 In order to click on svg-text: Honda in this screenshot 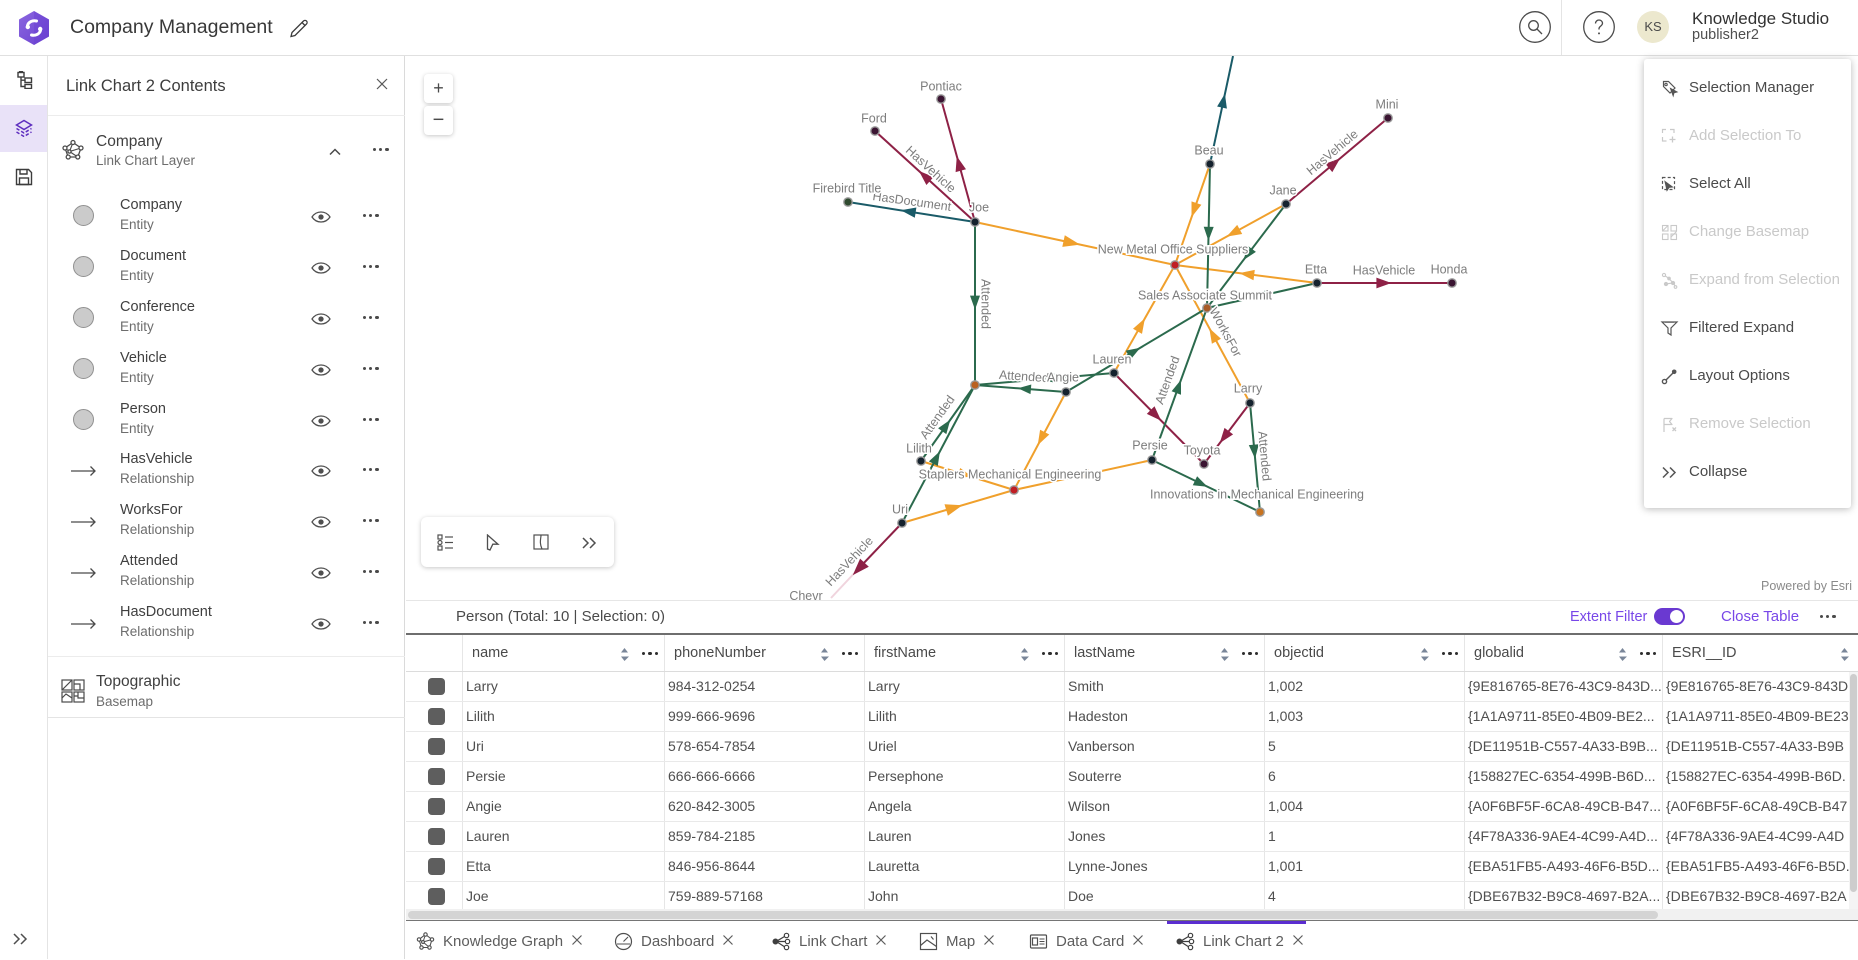, I will do `click(1449, 270)`.